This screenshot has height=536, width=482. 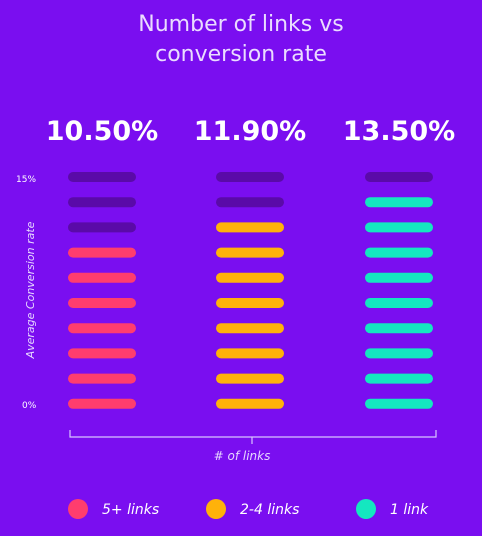 I want to click on legend-label-2: 2-4 links, so click(x=269, y=510).